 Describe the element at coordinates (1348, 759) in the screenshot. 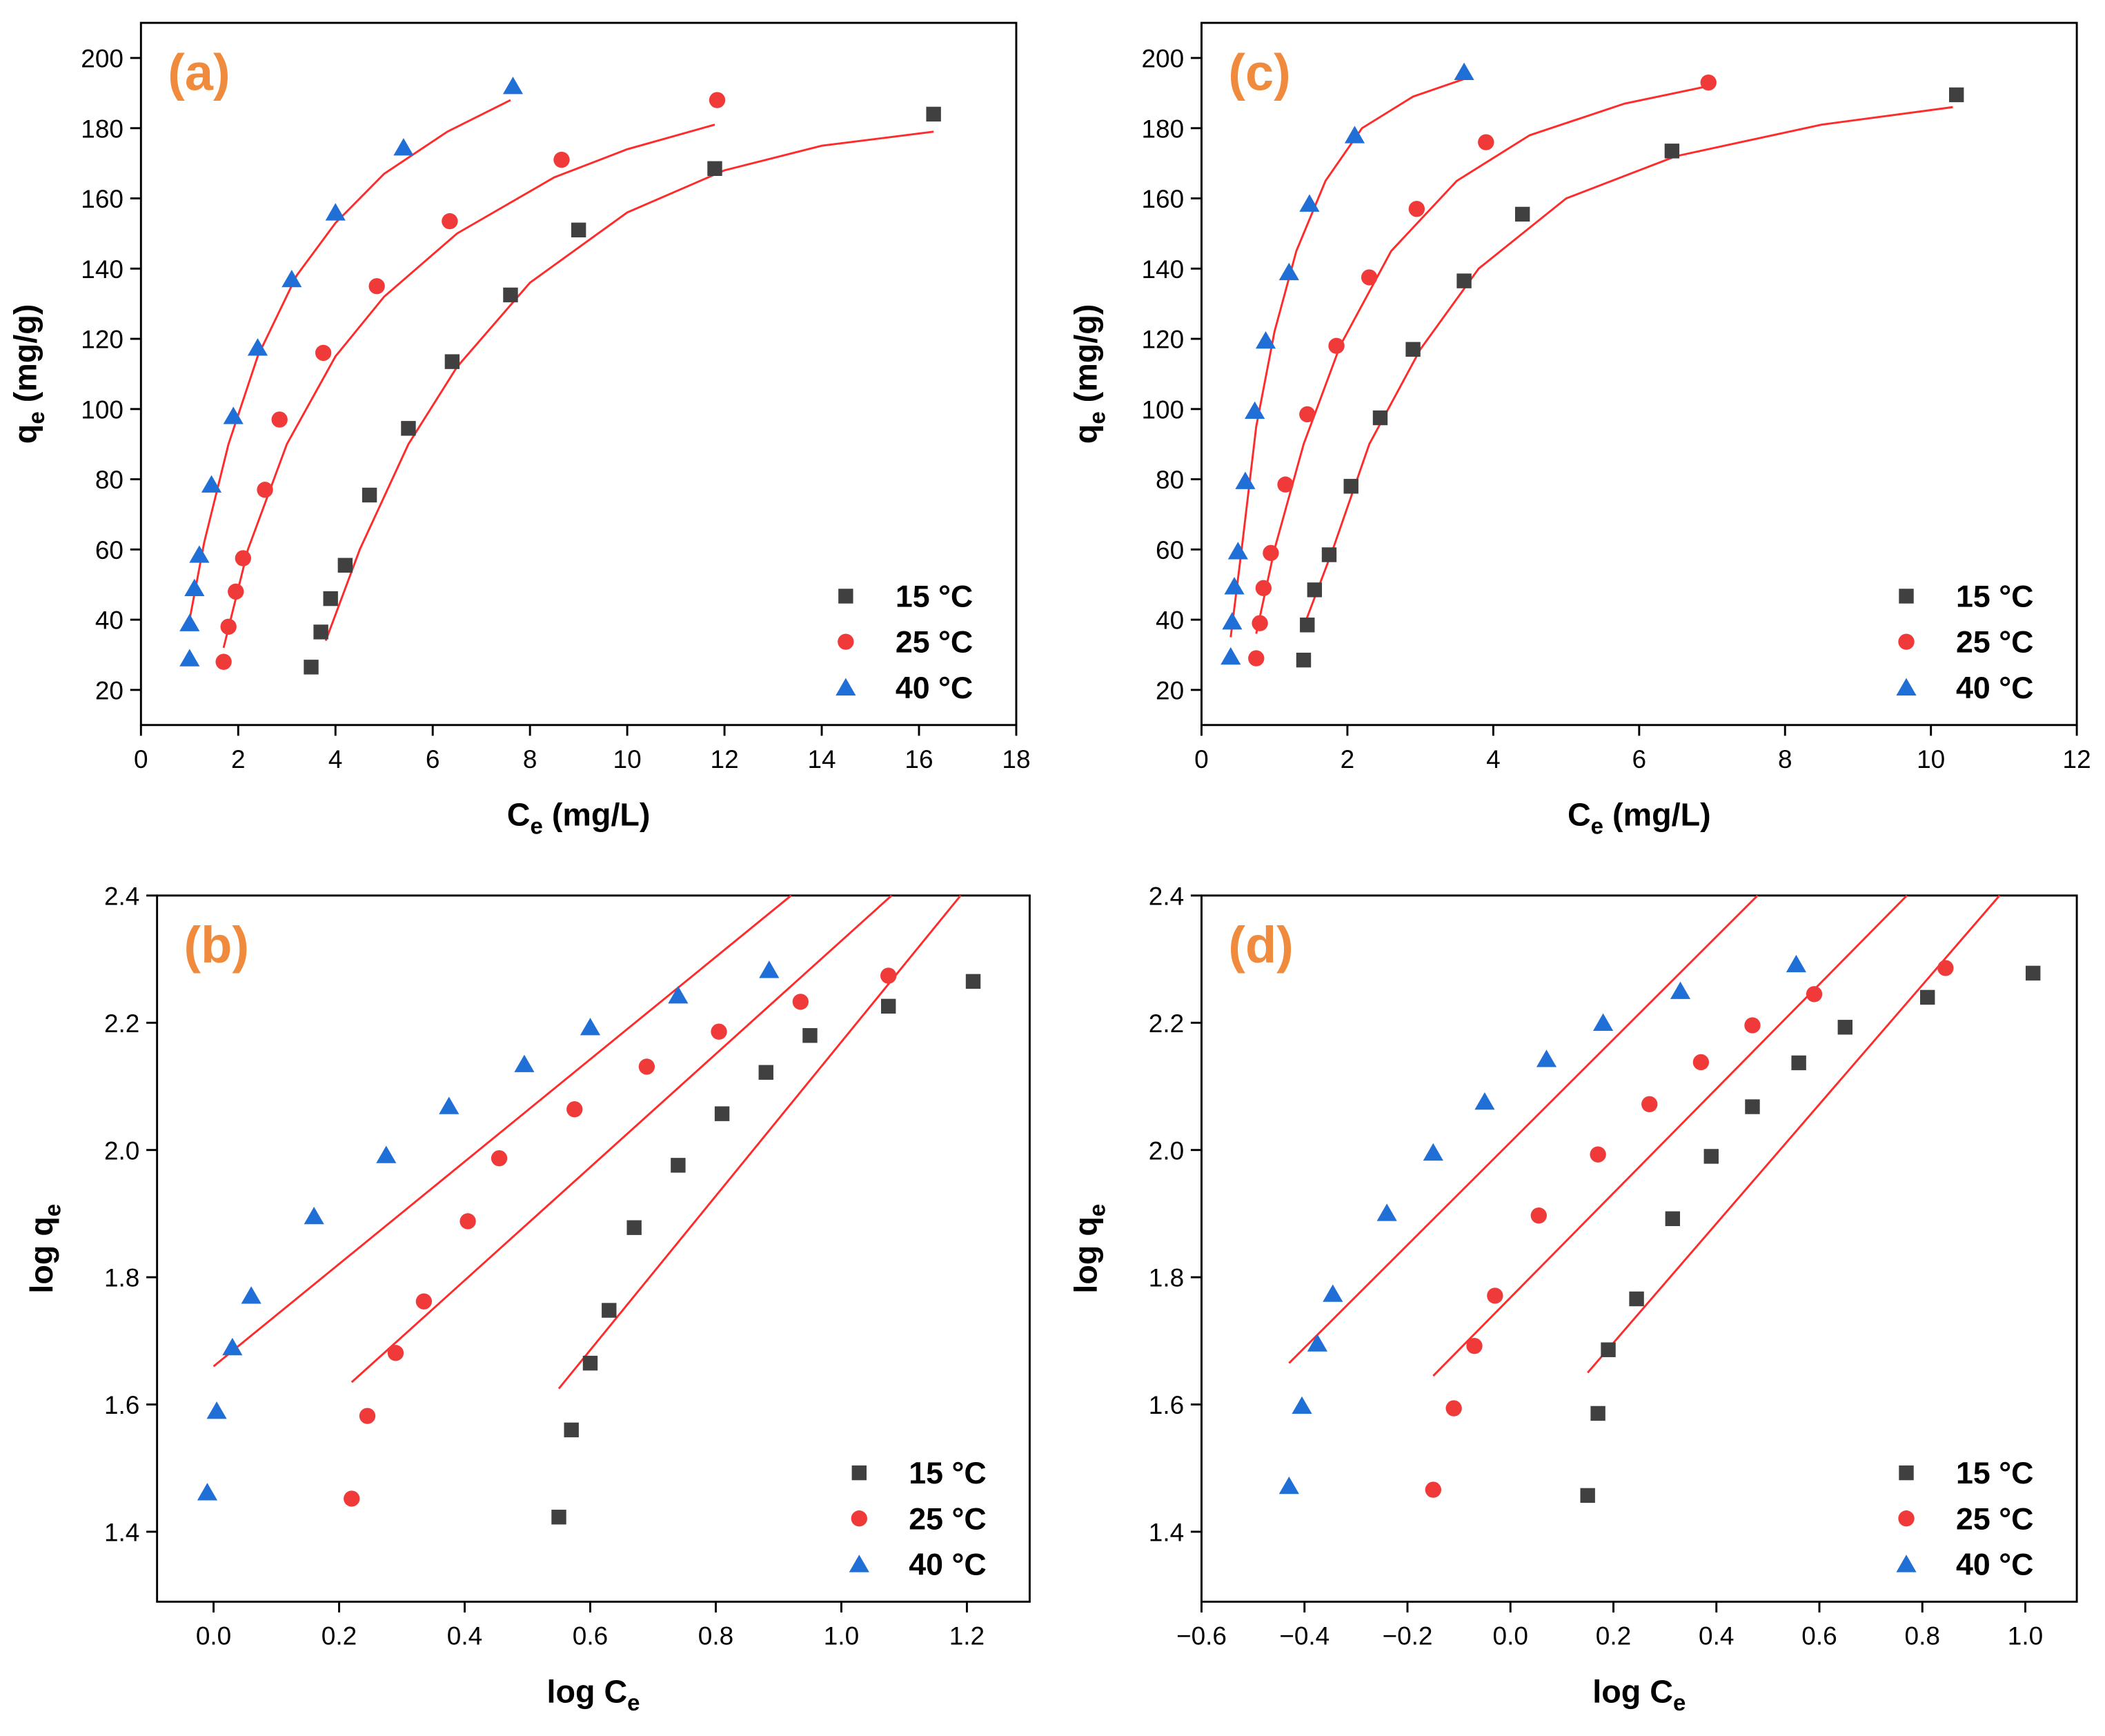

I see `x-tick-label: 2` at that location.